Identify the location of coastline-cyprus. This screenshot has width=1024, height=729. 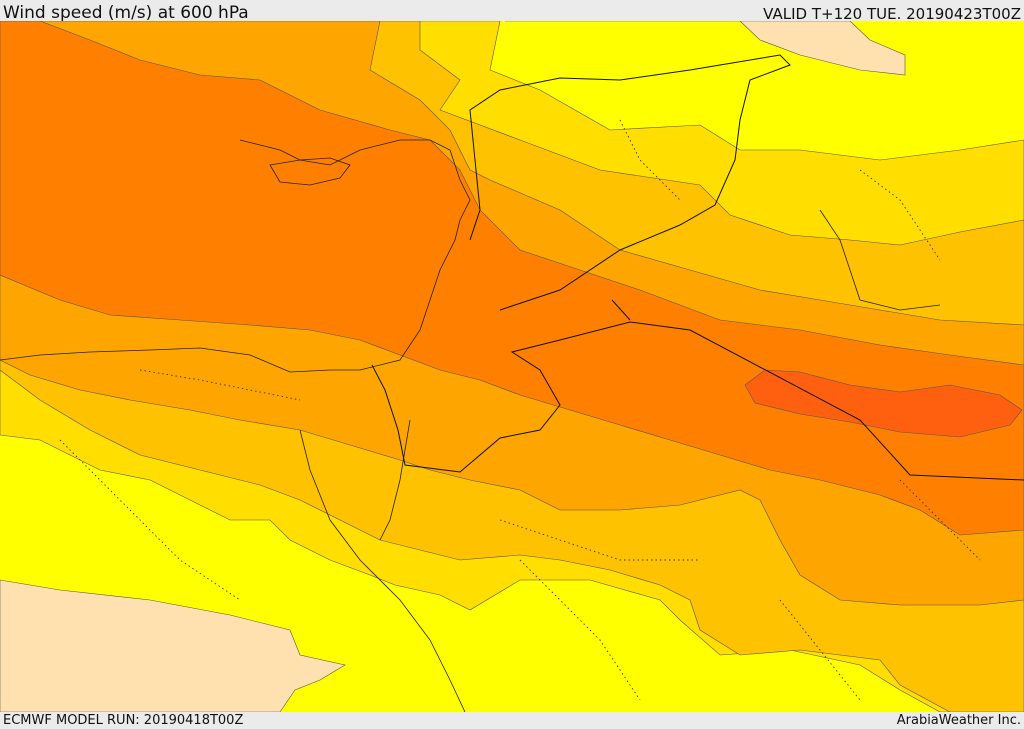
(310, 171).